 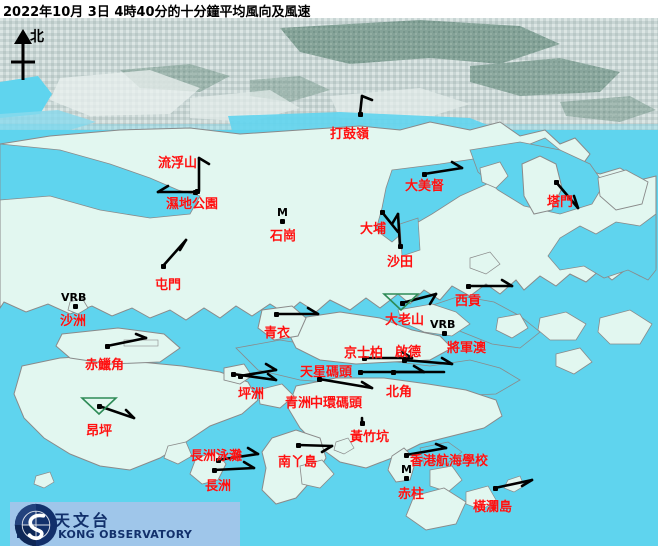 I want to click on station-label: 大老山, so click(x=405, y=320).